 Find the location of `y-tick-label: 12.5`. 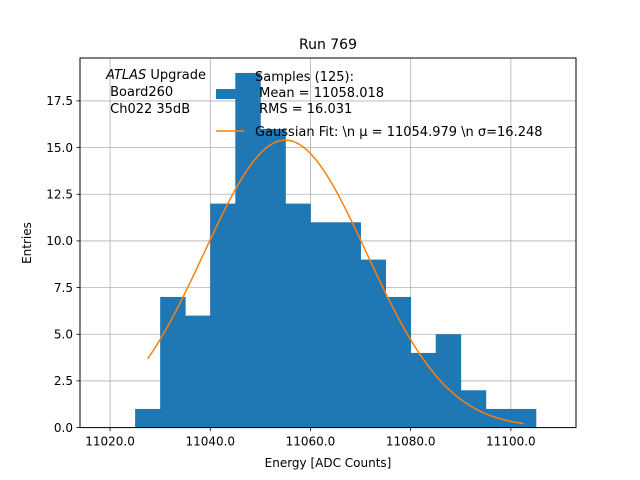

y-tick-label: 12.5 is located at coordinates (59, 195).